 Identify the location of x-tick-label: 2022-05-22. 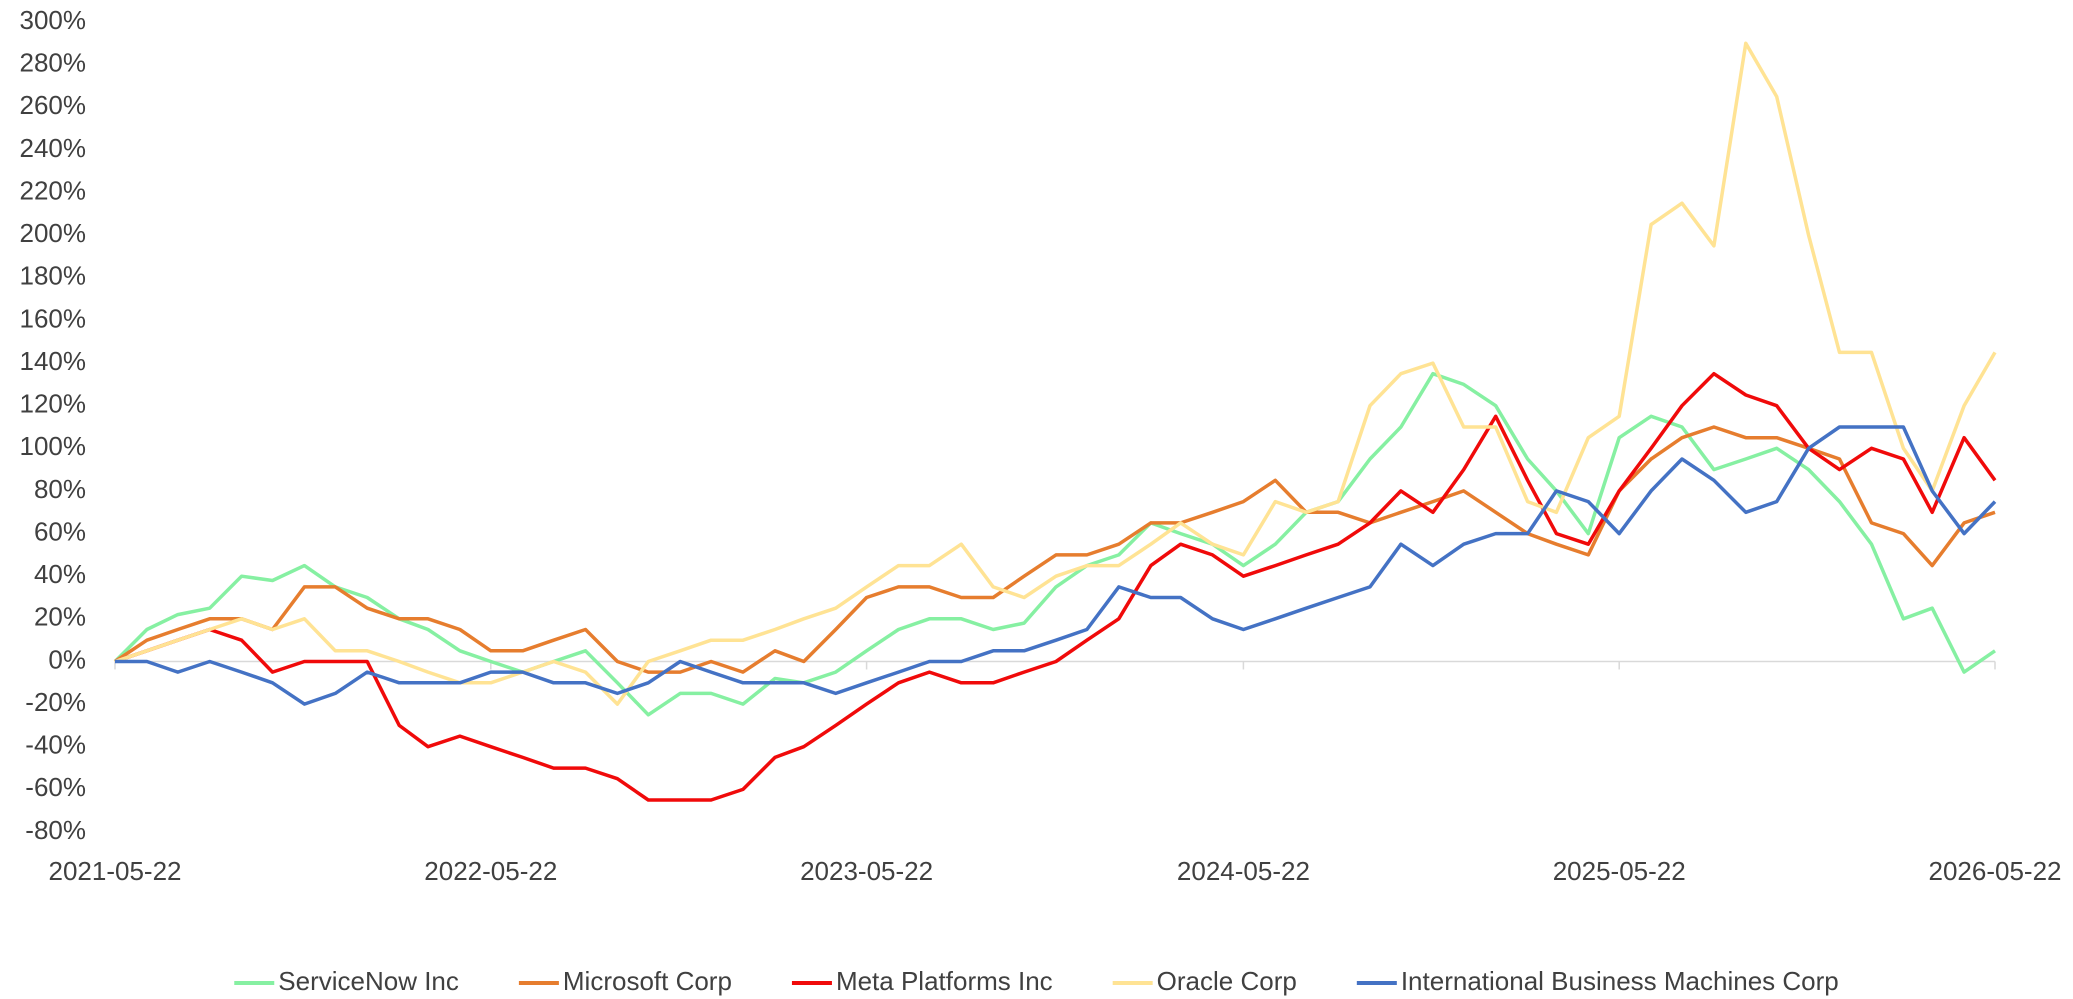
(490, 871).